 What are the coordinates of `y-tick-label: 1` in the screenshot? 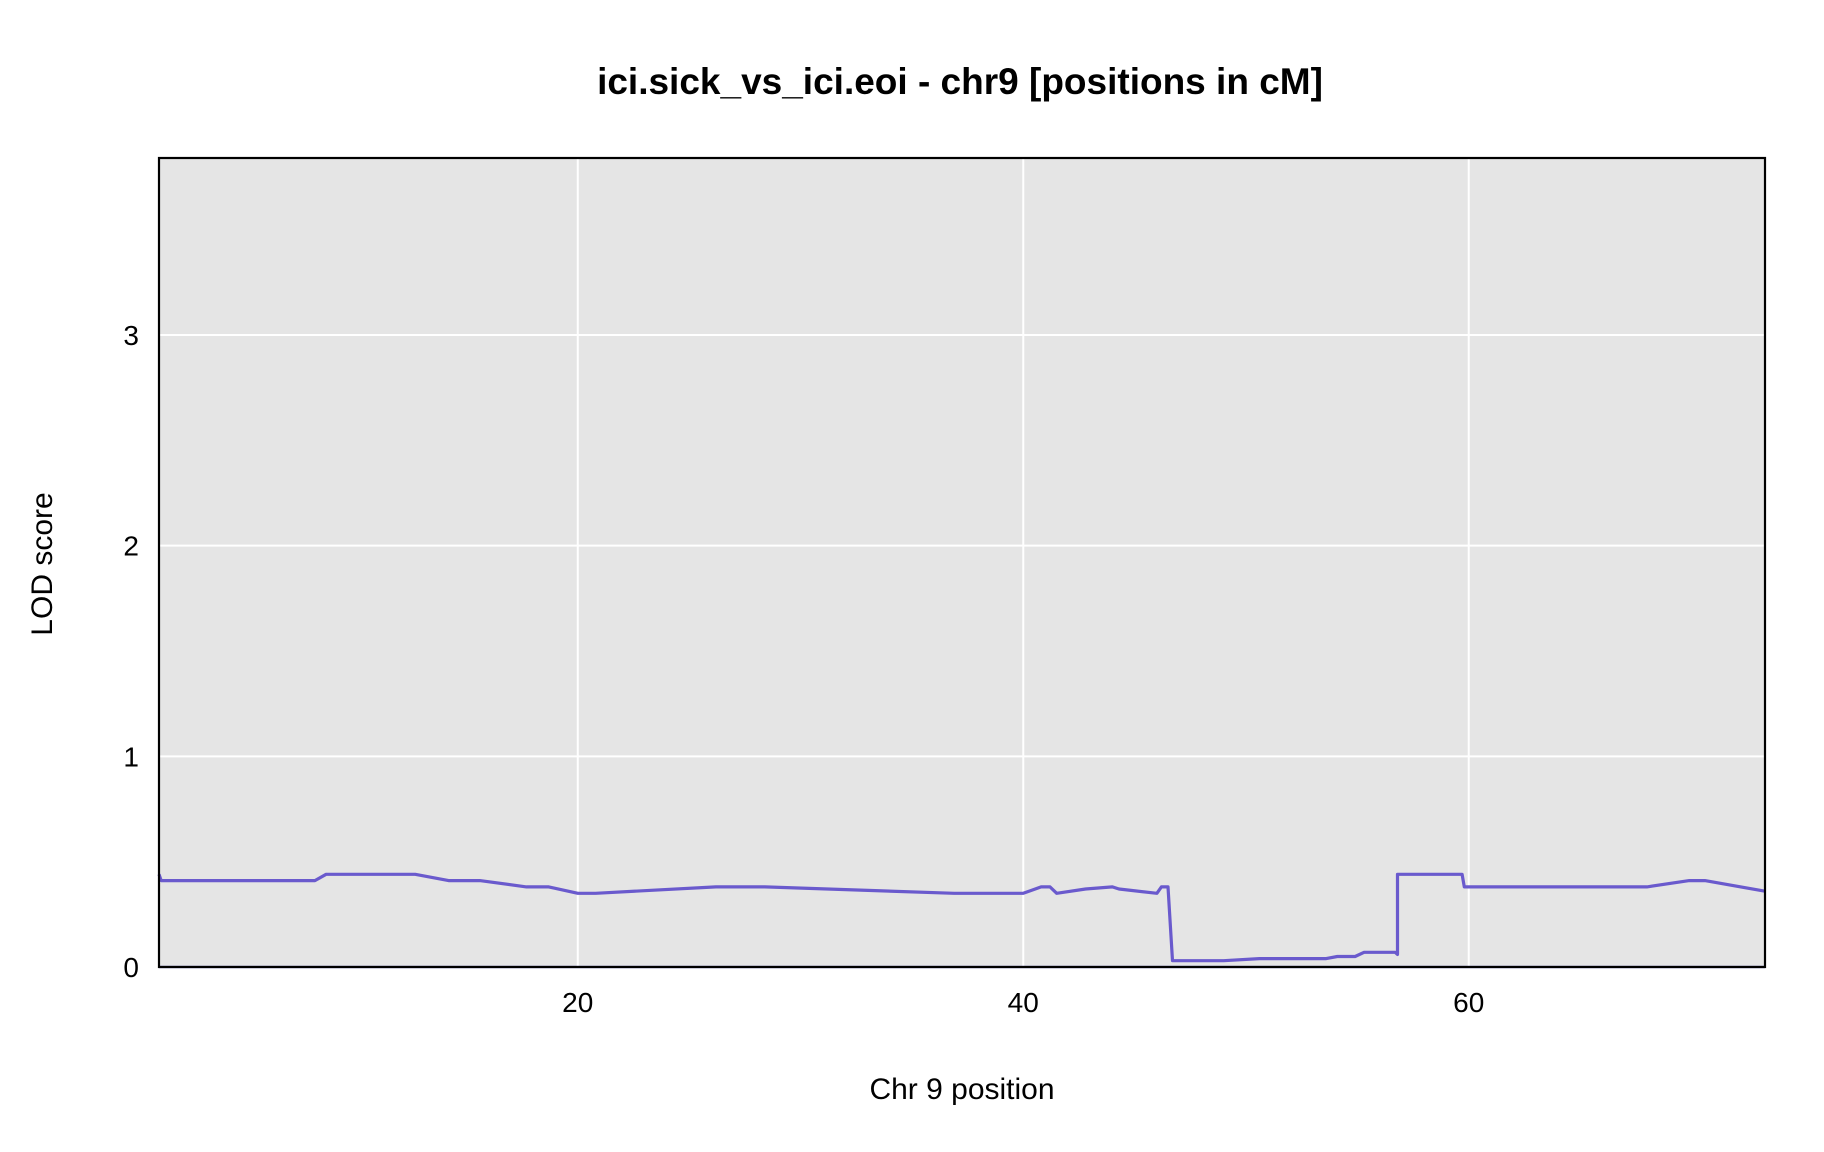 It's located at (131, 756).